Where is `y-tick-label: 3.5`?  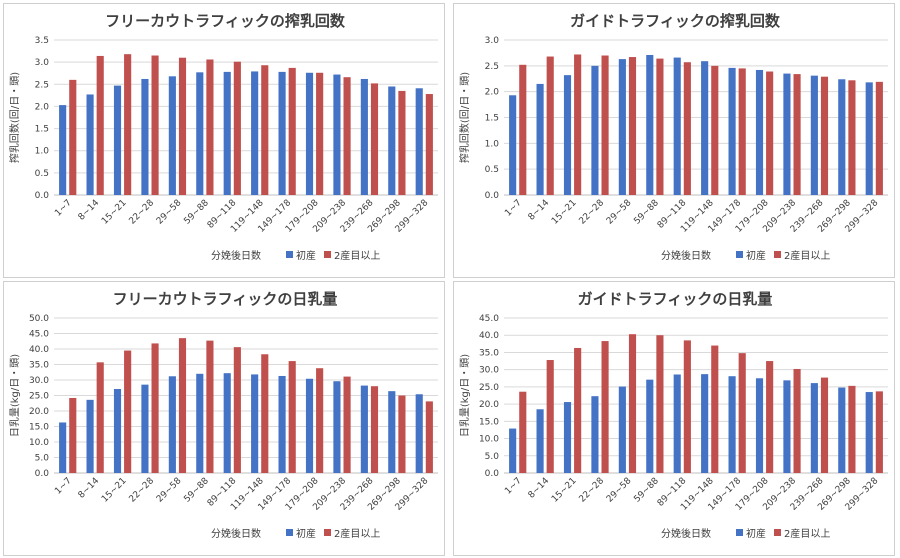
y-tick-label: 3.5 is located at coordinates (42, 41).